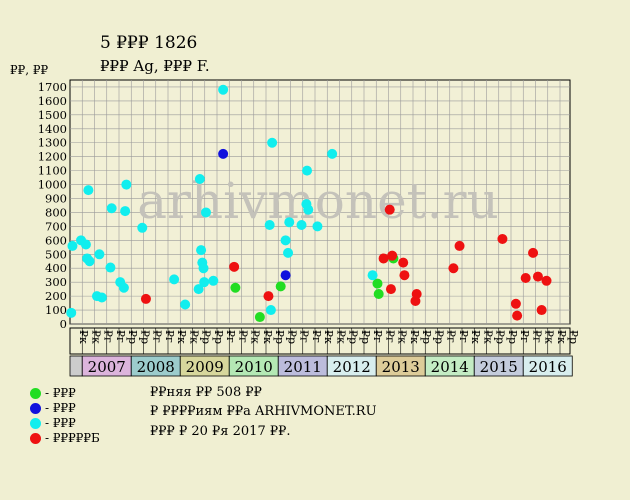  What do you see at coordinates (56, 199) in the screenshot?
I see `y-tick-label: 900` at bounding box center [56, 199].